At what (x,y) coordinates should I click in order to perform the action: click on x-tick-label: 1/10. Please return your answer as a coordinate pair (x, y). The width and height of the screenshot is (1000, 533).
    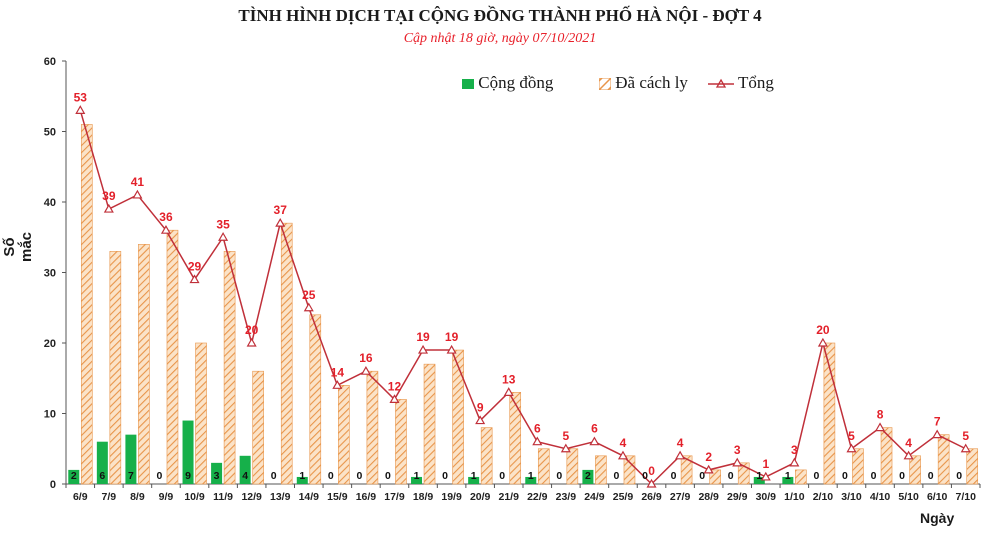
    Looking at the image, I should click on (794, 497).